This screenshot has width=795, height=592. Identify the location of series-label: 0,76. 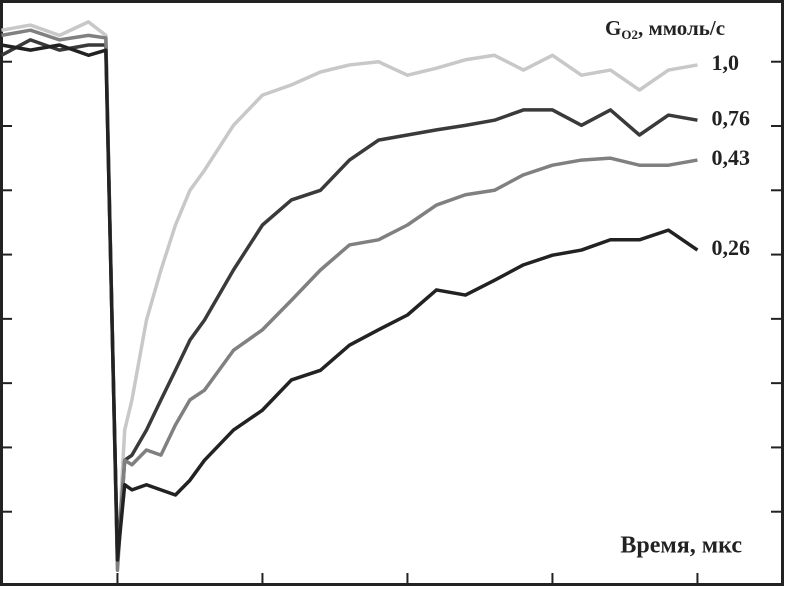
(730, 117).